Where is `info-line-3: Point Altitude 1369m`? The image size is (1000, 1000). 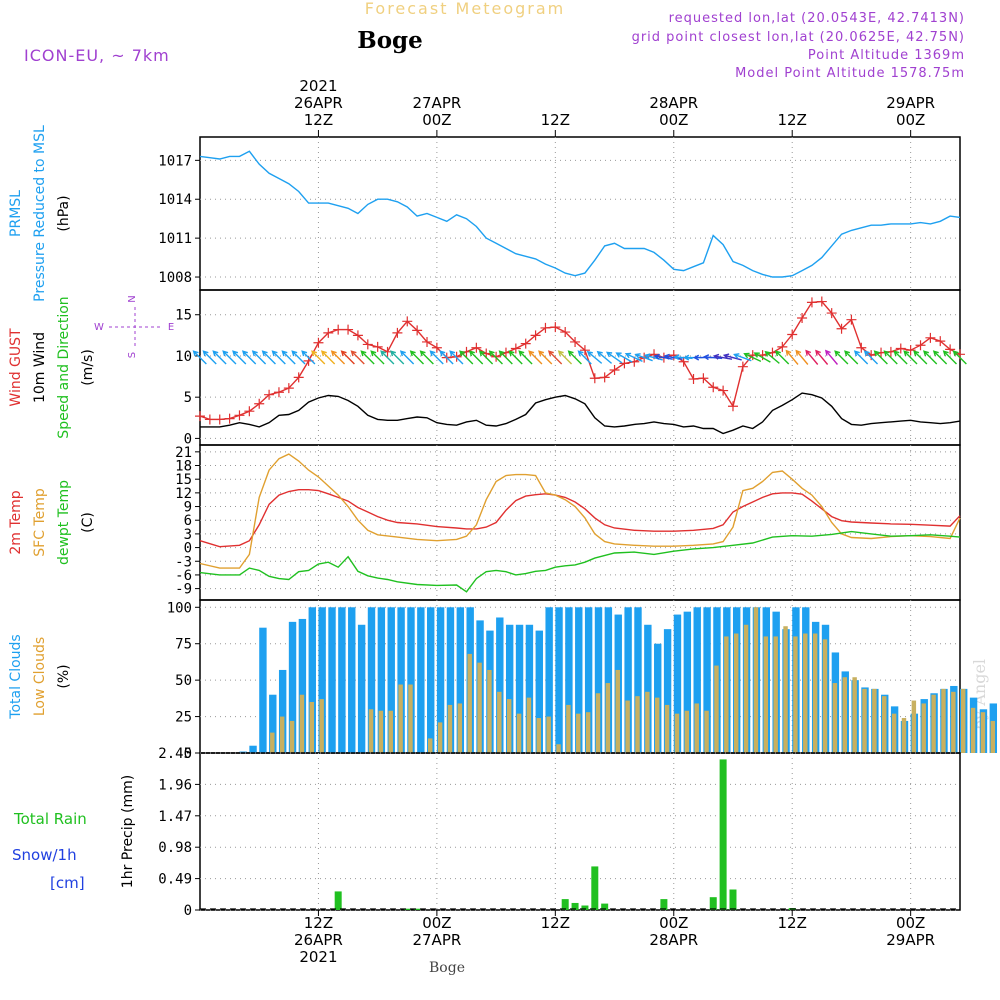 info-line-3: Point Altitude 1369m is located at coordinates (886, 55).